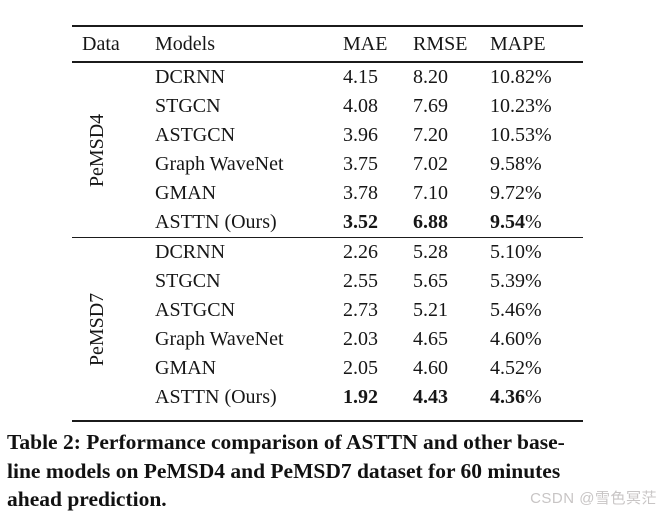  I want to click on mae-cell: 3.78, so click(360, 193).